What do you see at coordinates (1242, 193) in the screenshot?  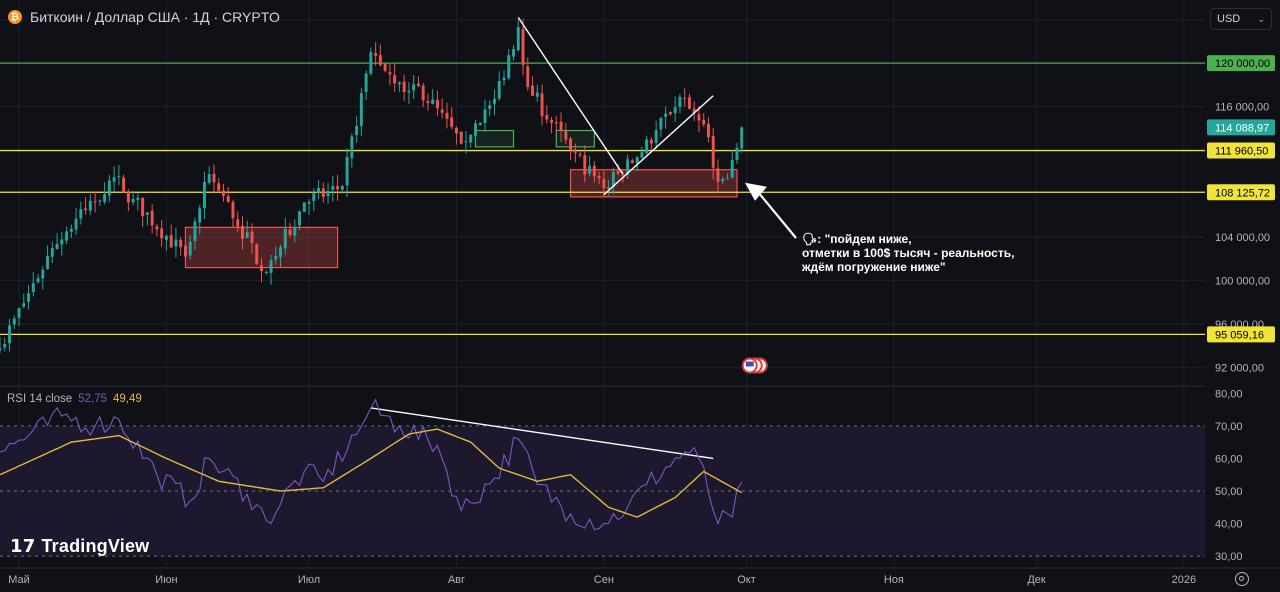 I see `level-price-tag: 108 125,72` at bounding box center [1242, 193].